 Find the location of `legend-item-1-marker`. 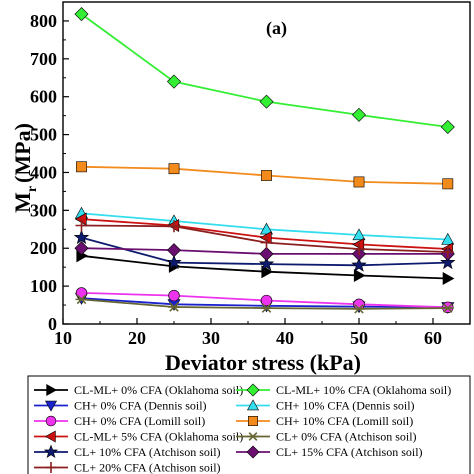

legend-item-1-marker is located at coordinates (52, 390).